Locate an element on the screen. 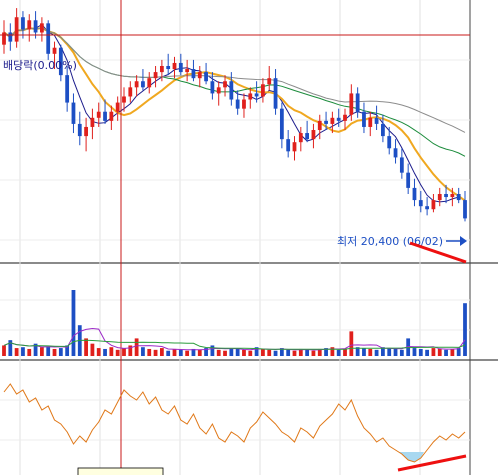 The height and width of the screenshot is (475, 498). arrow-head-icon is located at coordinates (463, 241).